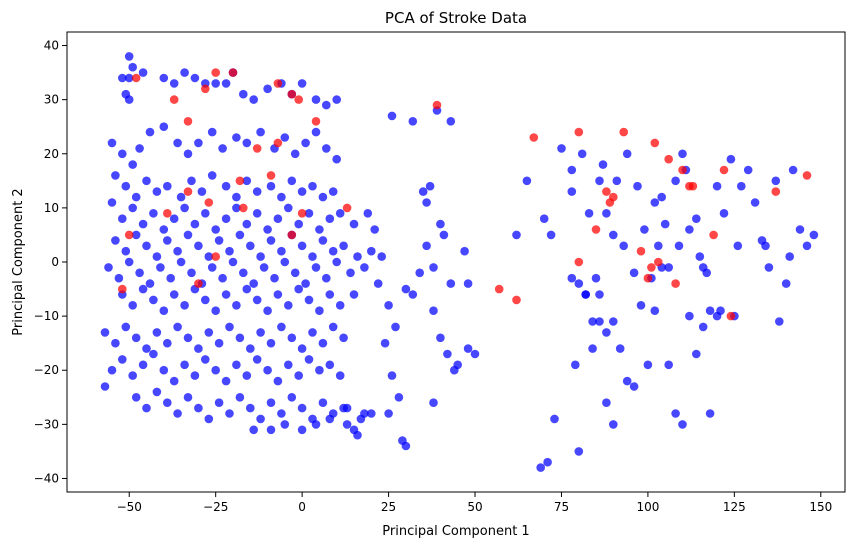  I want to click on y-tick-label: 30, so click(51, 100).